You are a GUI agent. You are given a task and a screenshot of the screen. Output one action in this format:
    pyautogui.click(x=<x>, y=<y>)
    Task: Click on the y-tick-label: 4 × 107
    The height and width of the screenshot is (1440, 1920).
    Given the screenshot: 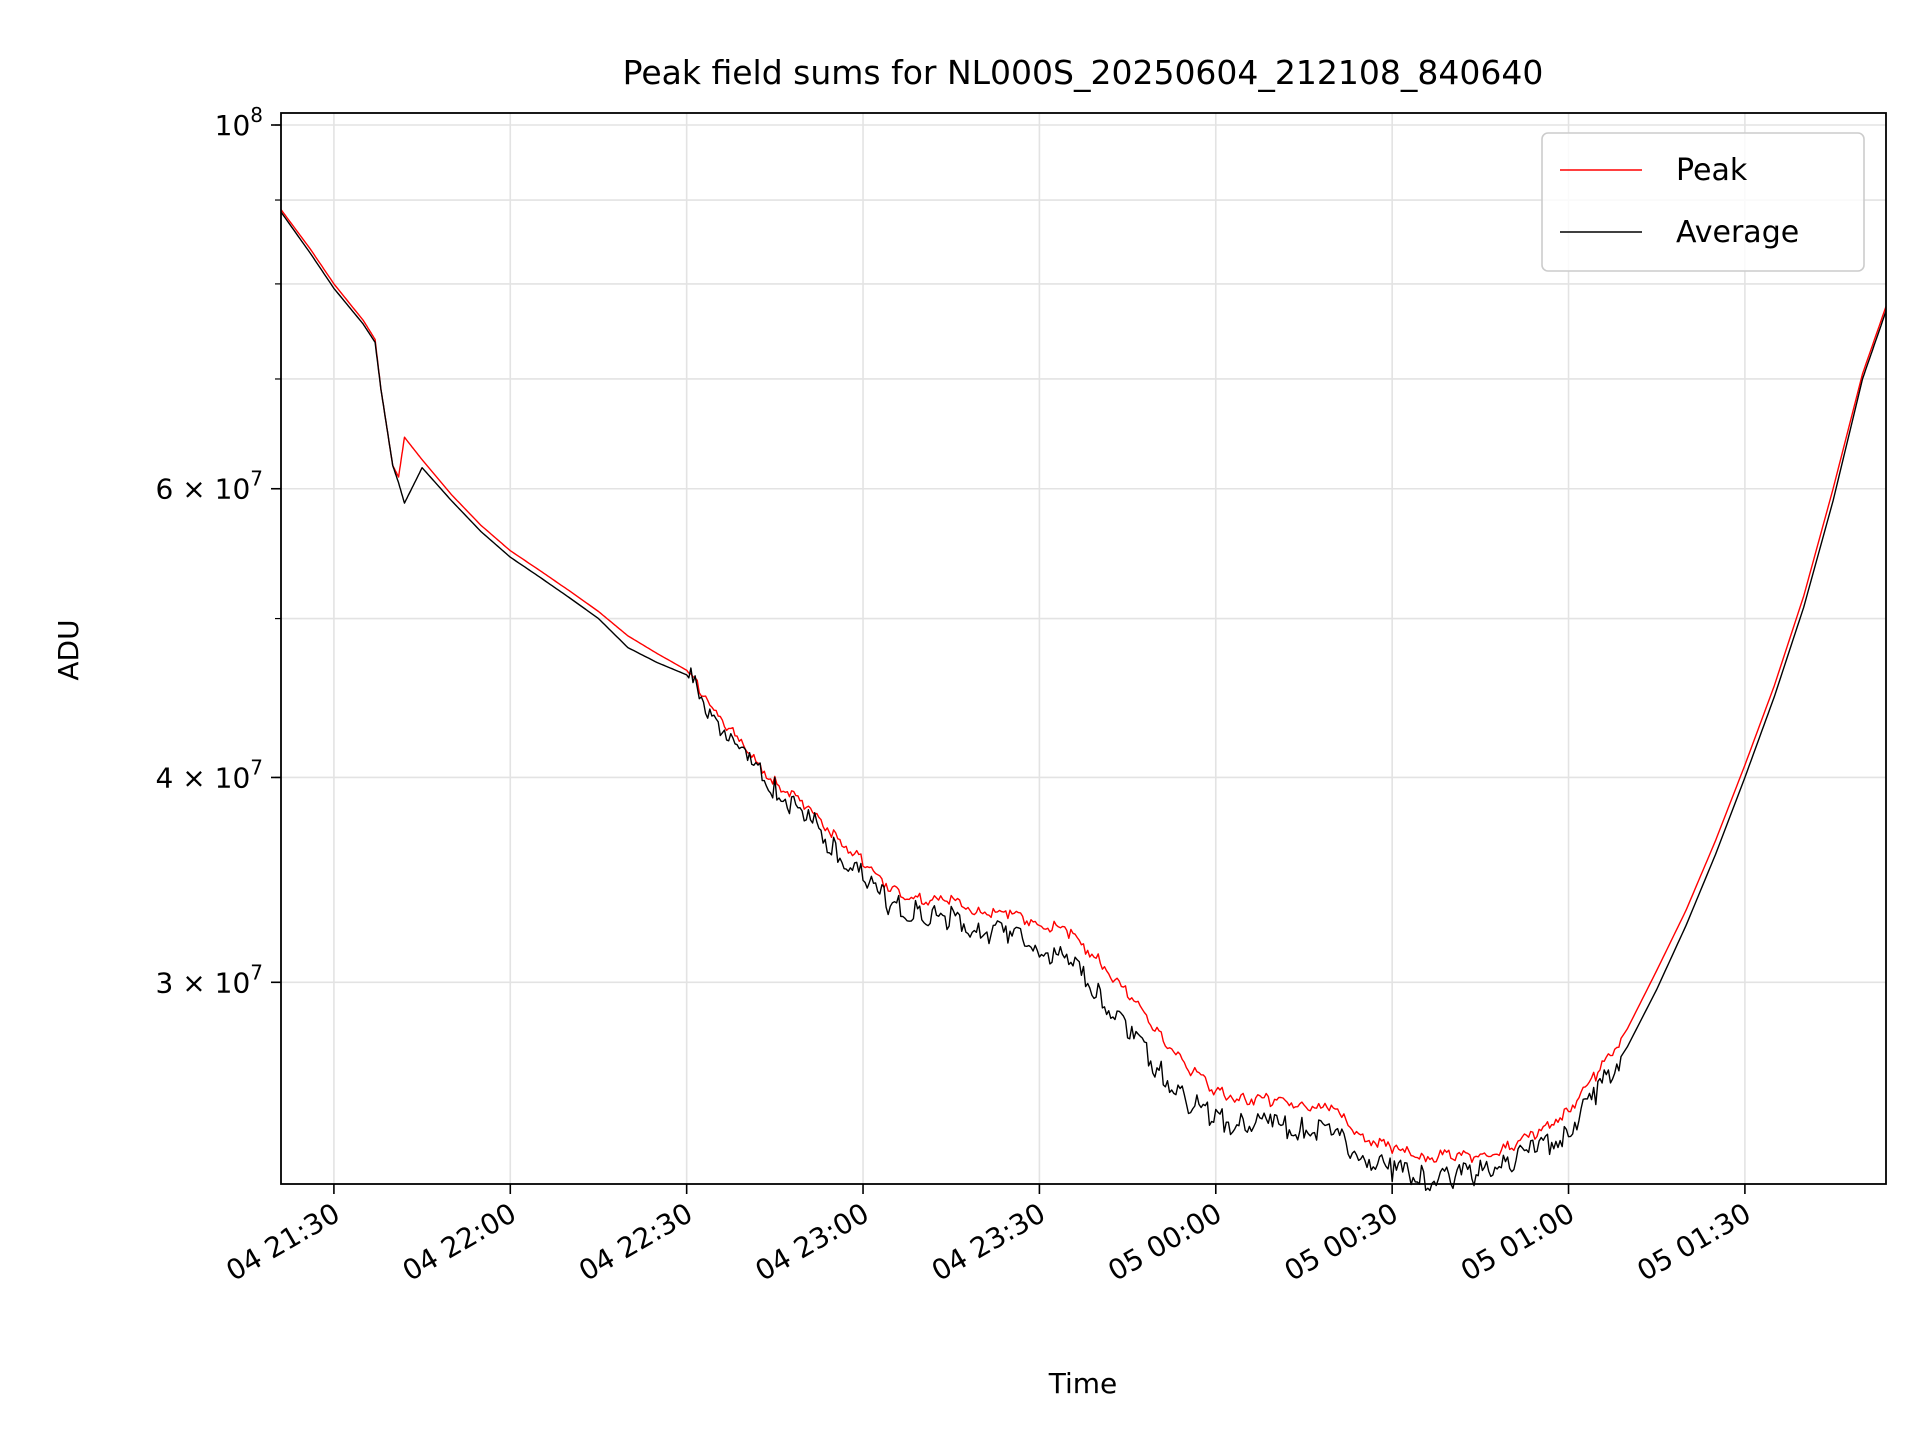 What is the action you would take?
    pyautogui.click(x=209, y=774)
    